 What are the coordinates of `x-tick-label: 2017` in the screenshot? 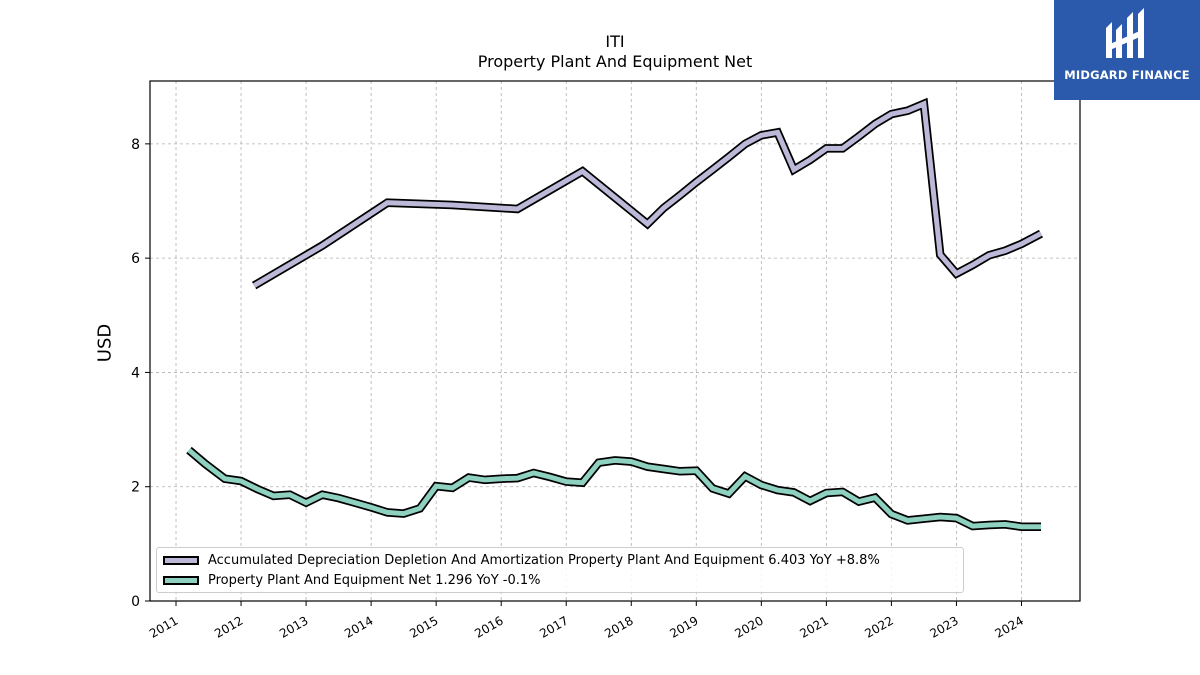 It's located at (553, 626).